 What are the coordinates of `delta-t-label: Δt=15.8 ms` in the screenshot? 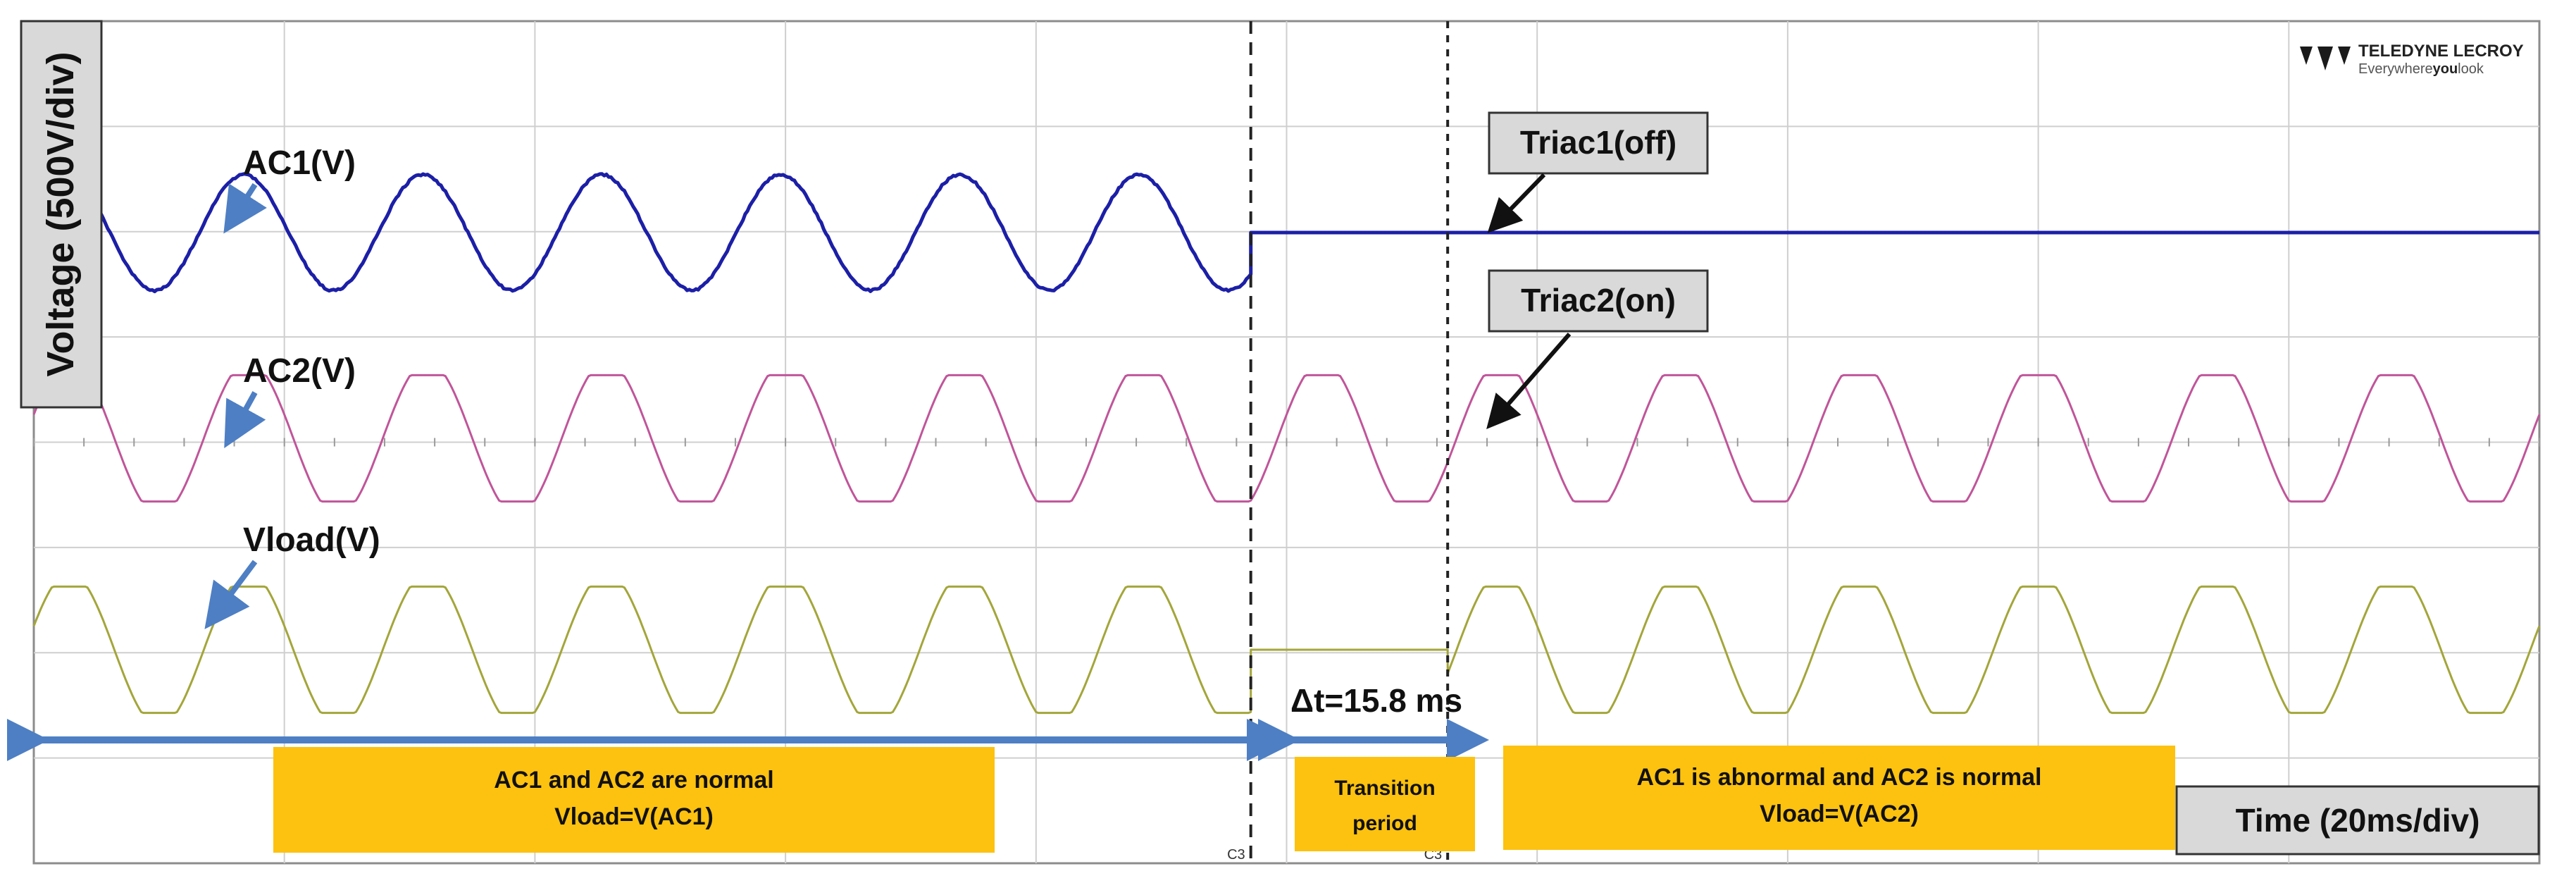 It's located at (1376, 700).